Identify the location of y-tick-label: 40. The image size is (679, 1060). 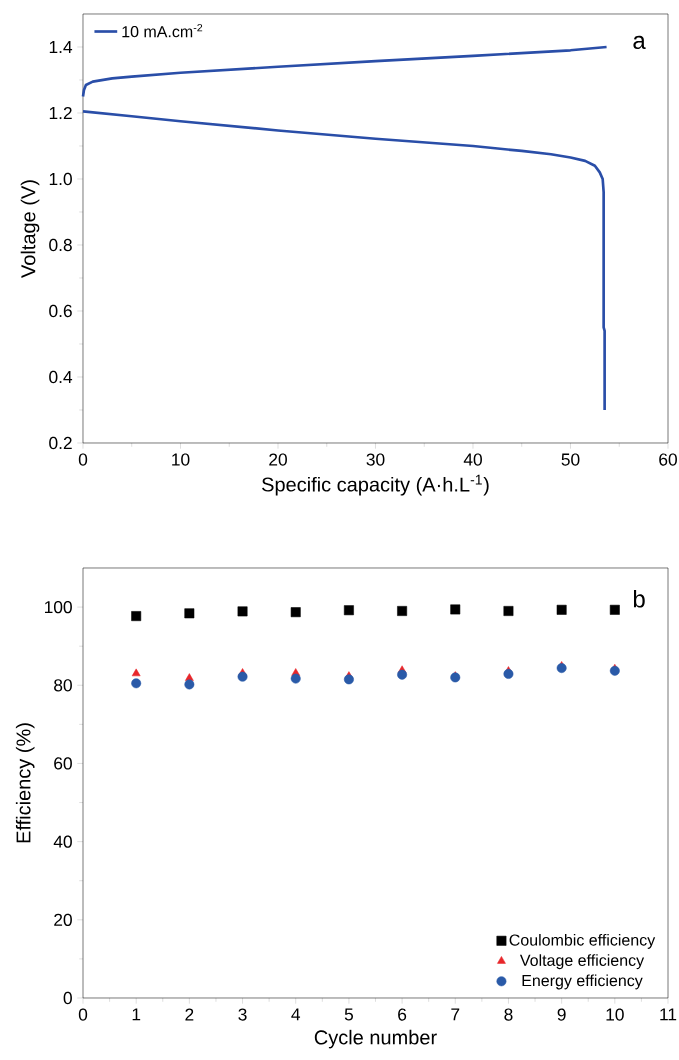
(62, 841).